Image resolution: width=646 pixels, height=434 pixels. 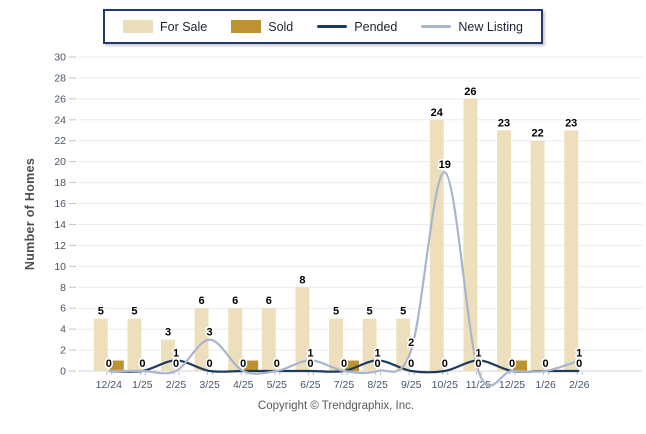 I want to click on new-listing-line-icon, so click(x=436, y=26).